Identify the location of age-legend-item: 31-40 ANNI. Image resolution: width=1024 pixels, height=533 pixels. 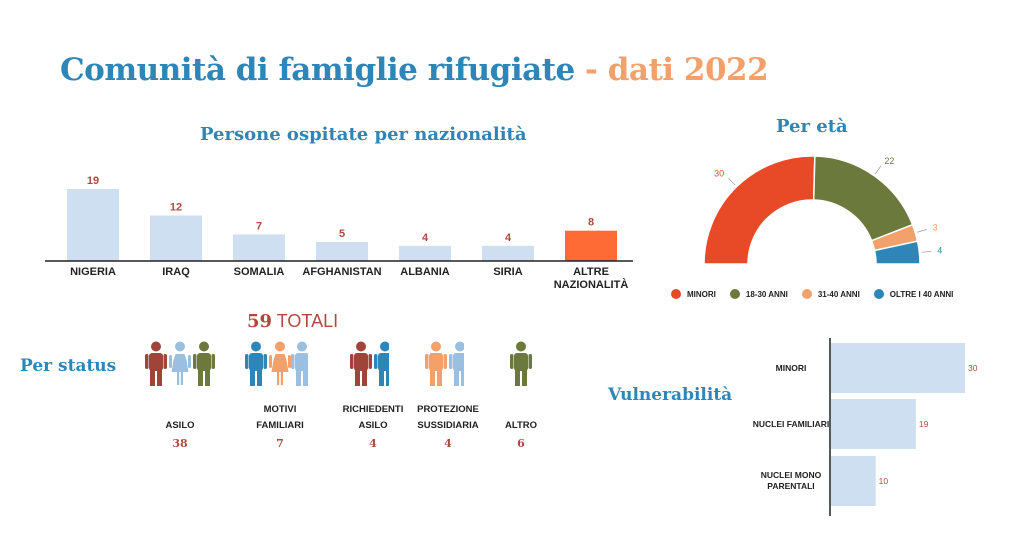
(830, 294).